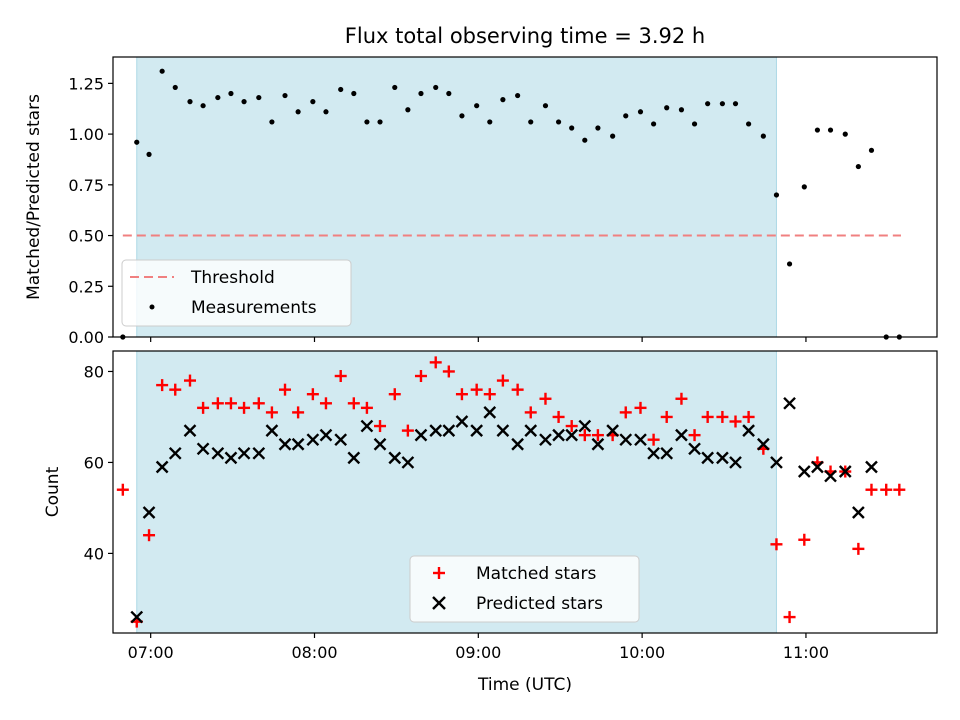 The height and width of the screenshot is (720, 960). Describe the element at coordinates (236, 293) in the screenshot. I see `top-legend-box` at that location.